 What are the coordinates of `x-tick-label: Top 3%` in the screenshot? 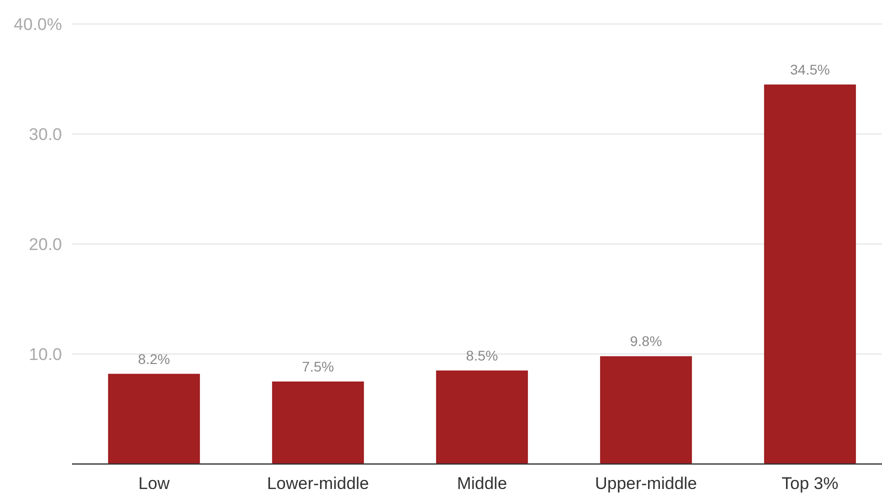 It's located at (810, 483).